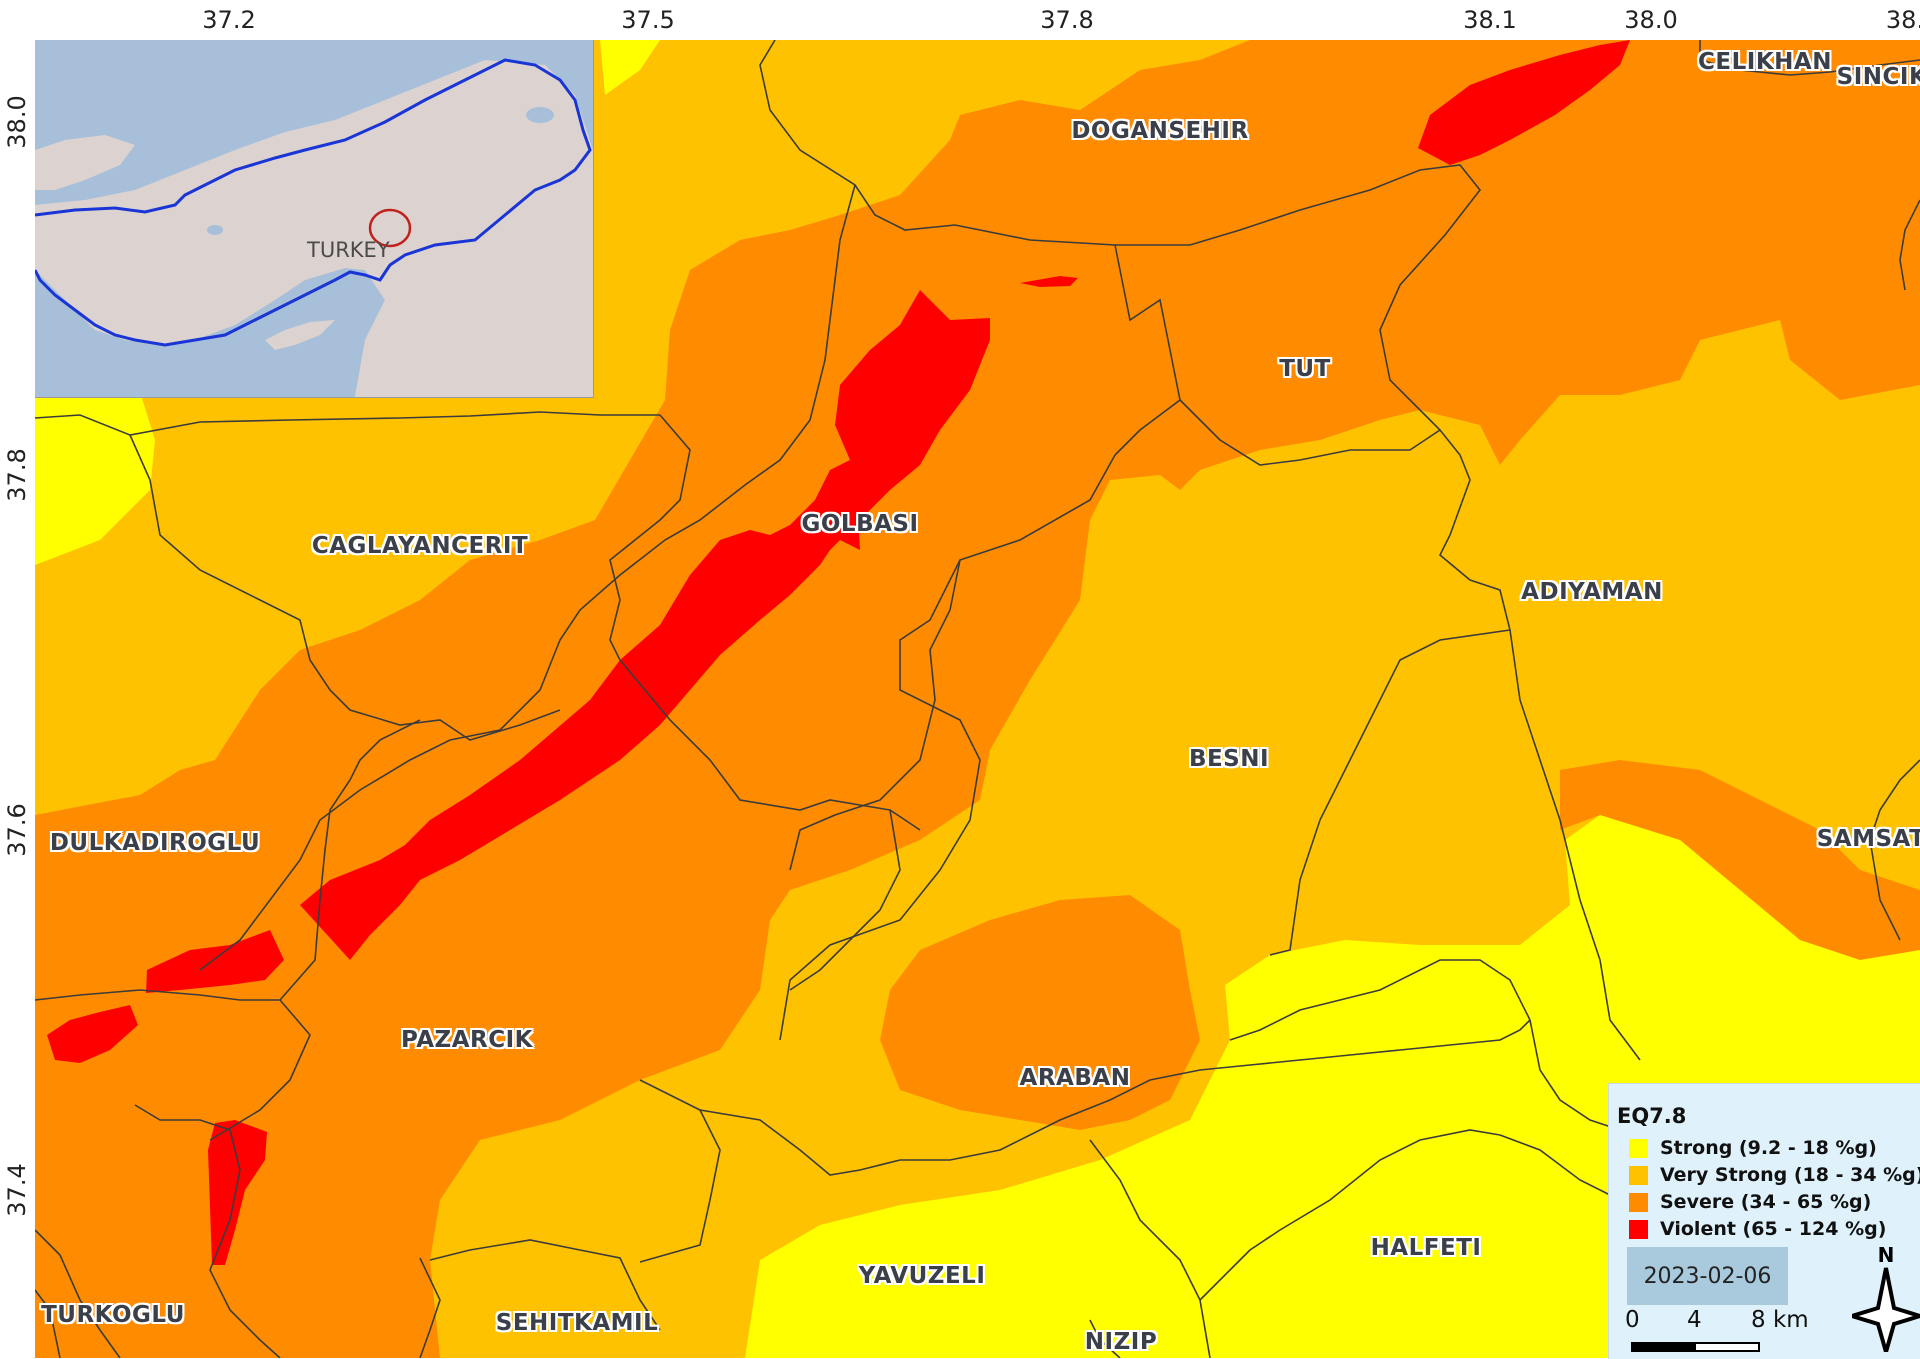  I want to click on place-label: ADIYAMAN, so click(1592, 592).